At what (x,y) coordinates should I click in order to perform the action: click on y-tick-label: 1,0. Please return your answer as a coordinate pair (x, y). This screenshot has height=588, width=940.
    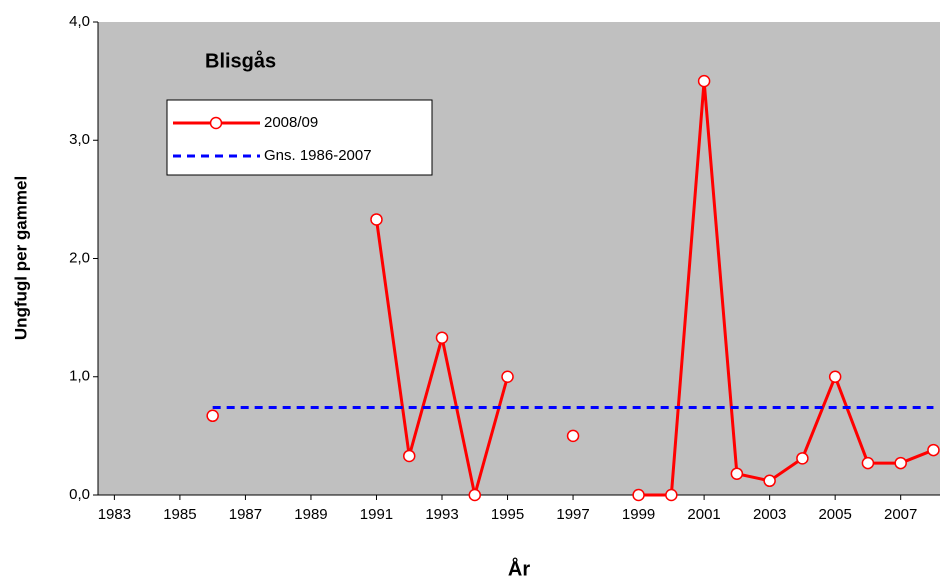
    Looking at the image, I should click on (79, 376).